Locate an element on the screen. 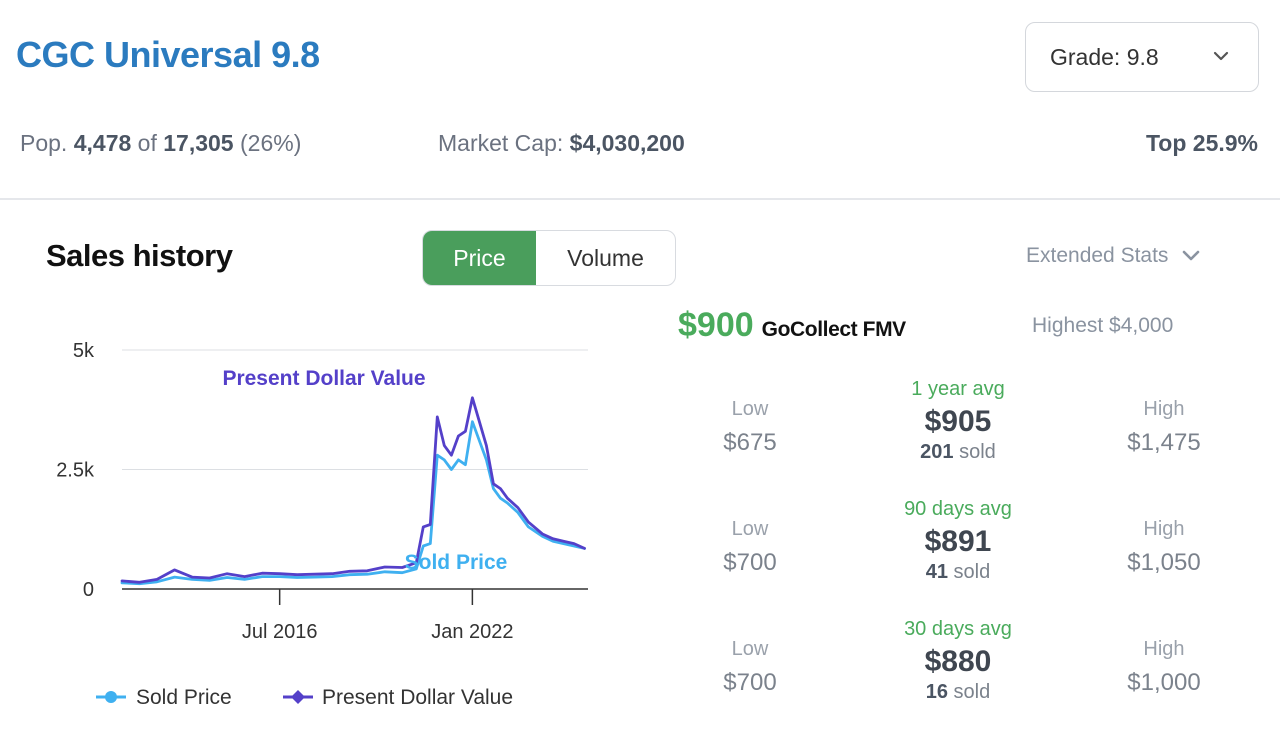  sold-price-annotation: Sold Price is located at coordinates (456, 562).